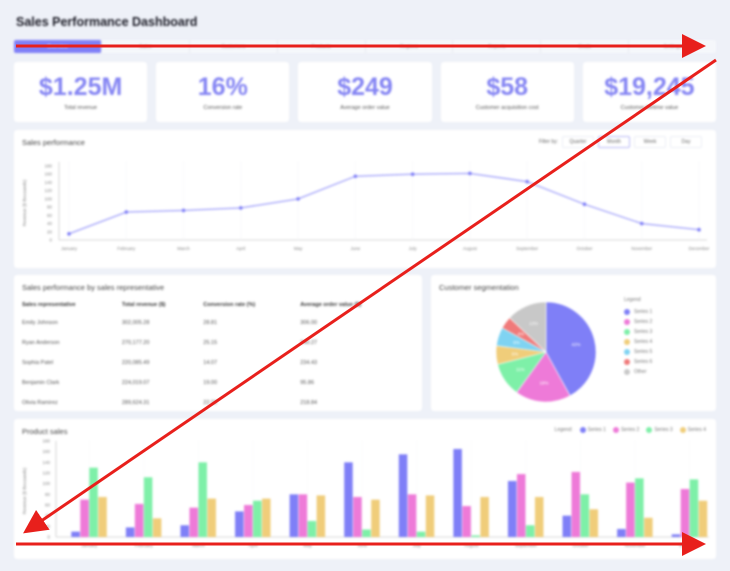 The height and width of the screenshot is (571, 730). I want to click on x-tick: September, so click(526, 545).